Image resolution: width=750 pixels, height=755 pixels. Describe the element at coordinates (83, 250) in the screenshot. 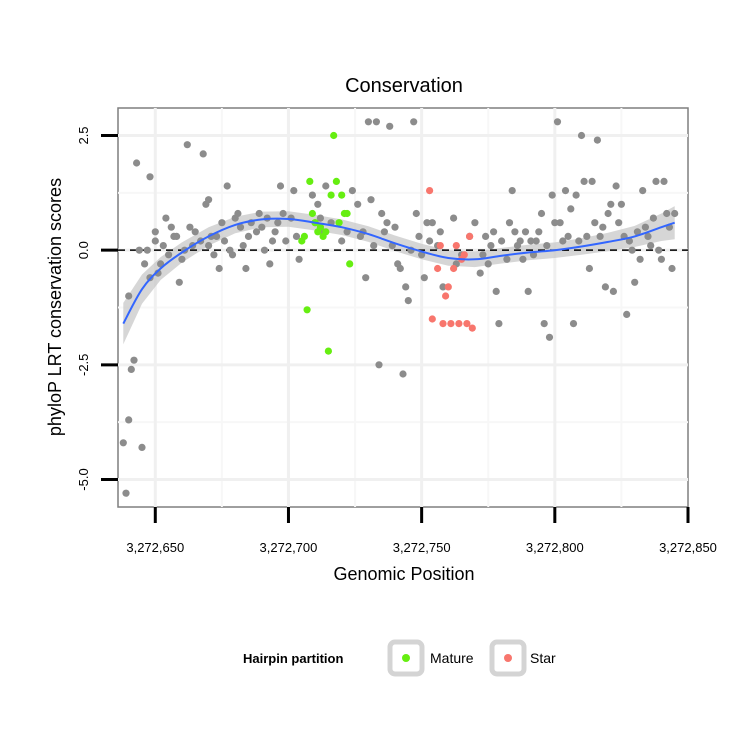

I see `y-tick-label: 0.0` at that location.